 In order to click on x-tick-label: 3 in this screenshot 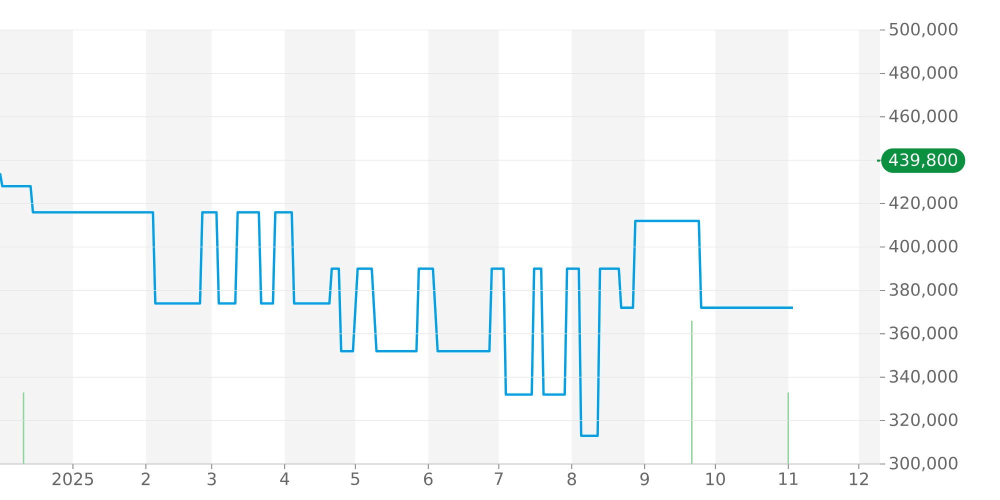, I will do `click(212, 479)`.